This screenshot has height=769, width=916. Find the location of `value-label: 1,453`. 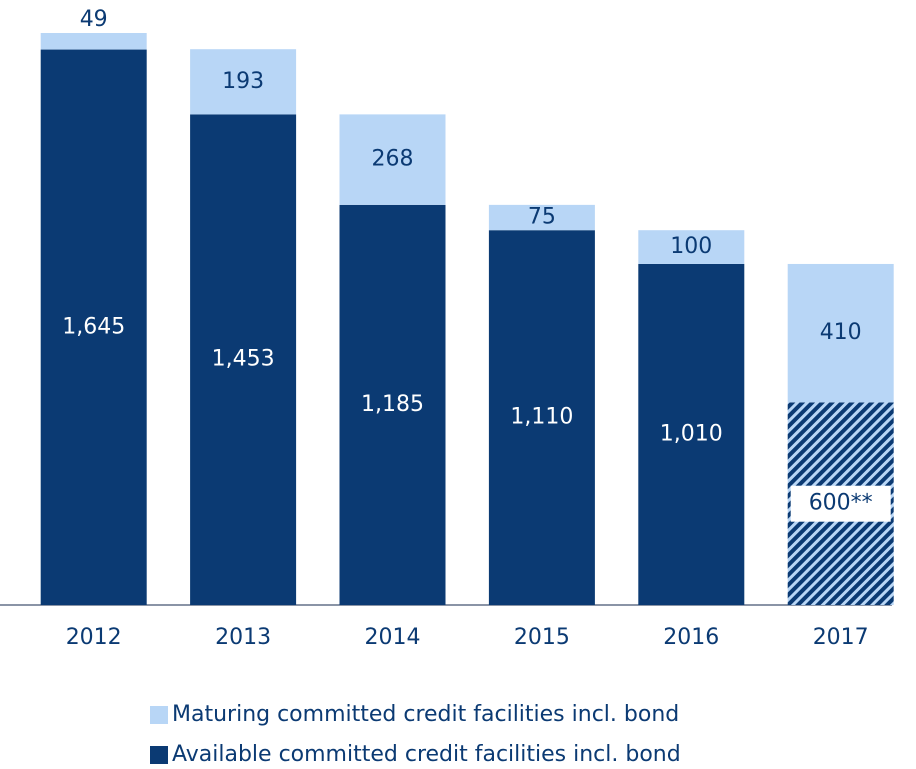

value-label: 1,453 is located at coordinates (243, 359).